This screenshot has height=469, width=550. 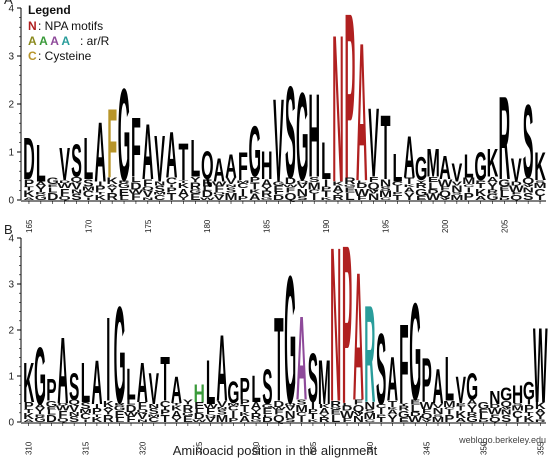 I want to click on logo-letter-filler: R, so click(x=40, y=416).